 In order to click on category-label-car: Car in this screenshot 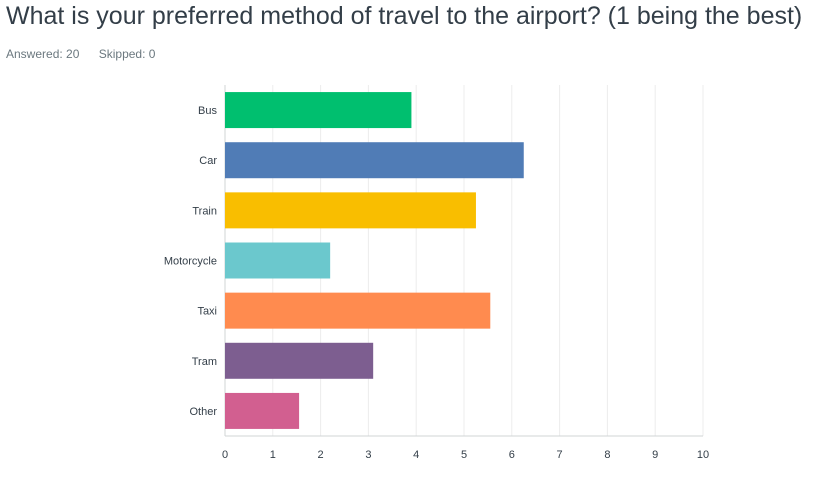, I will do `click(208, 161)`.